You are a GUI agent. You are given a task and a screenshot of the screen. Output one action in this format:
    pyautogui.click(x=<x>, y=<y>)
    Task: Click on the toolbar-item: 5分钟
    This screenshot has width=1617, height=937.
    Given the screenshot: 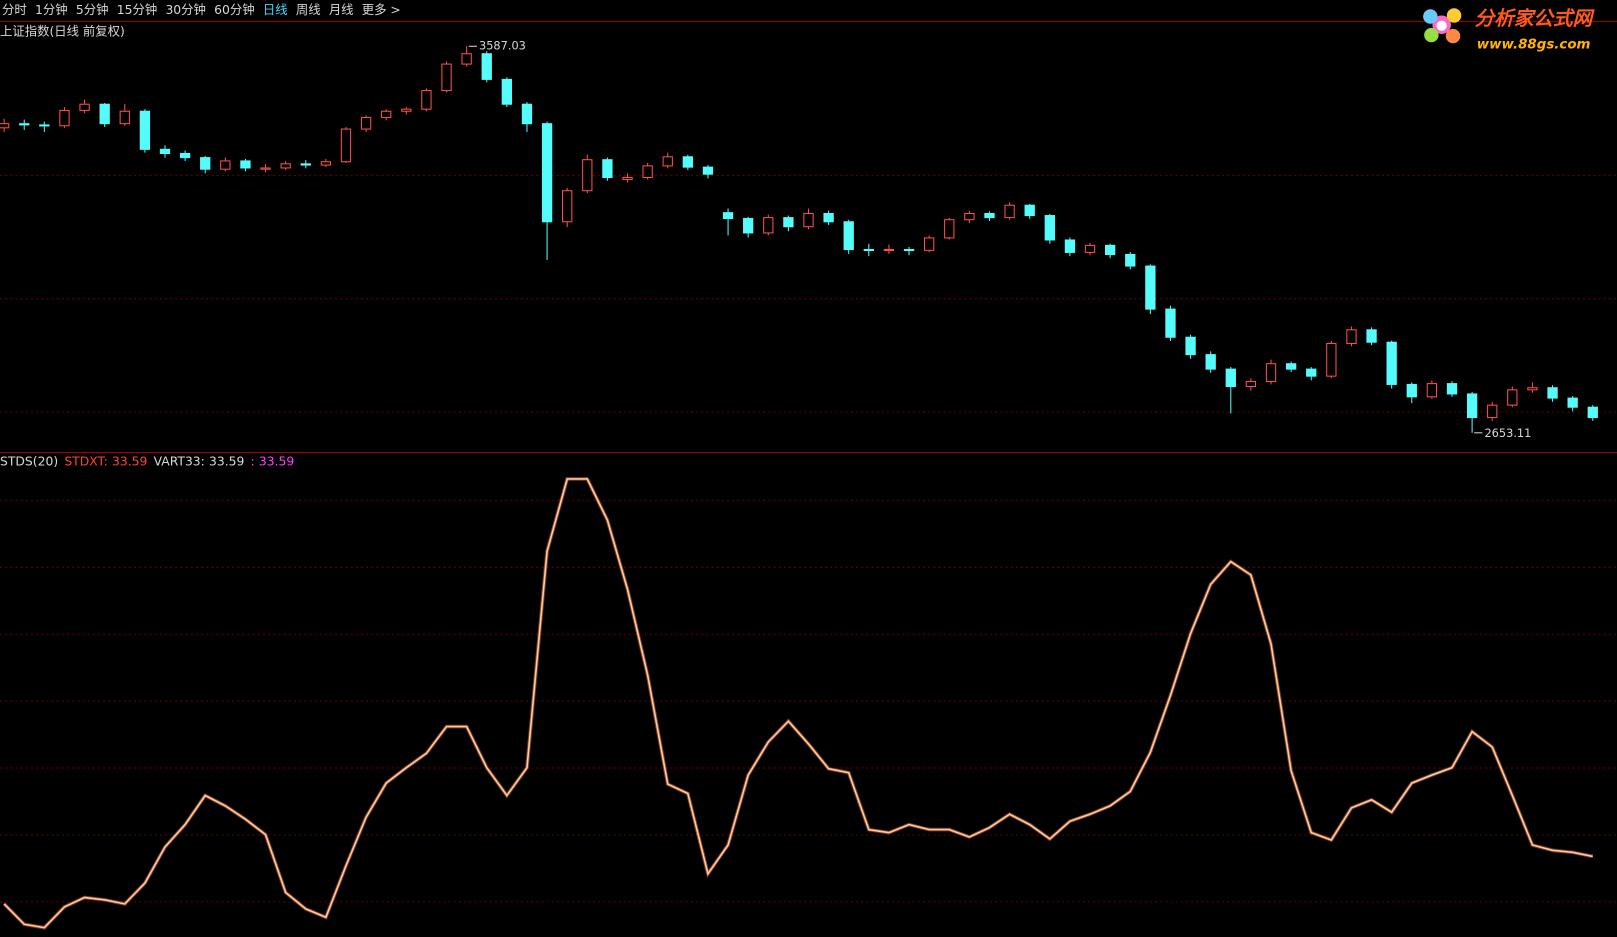 What is the action you would take?
    pyautogui.click(x=92, y=9)
    